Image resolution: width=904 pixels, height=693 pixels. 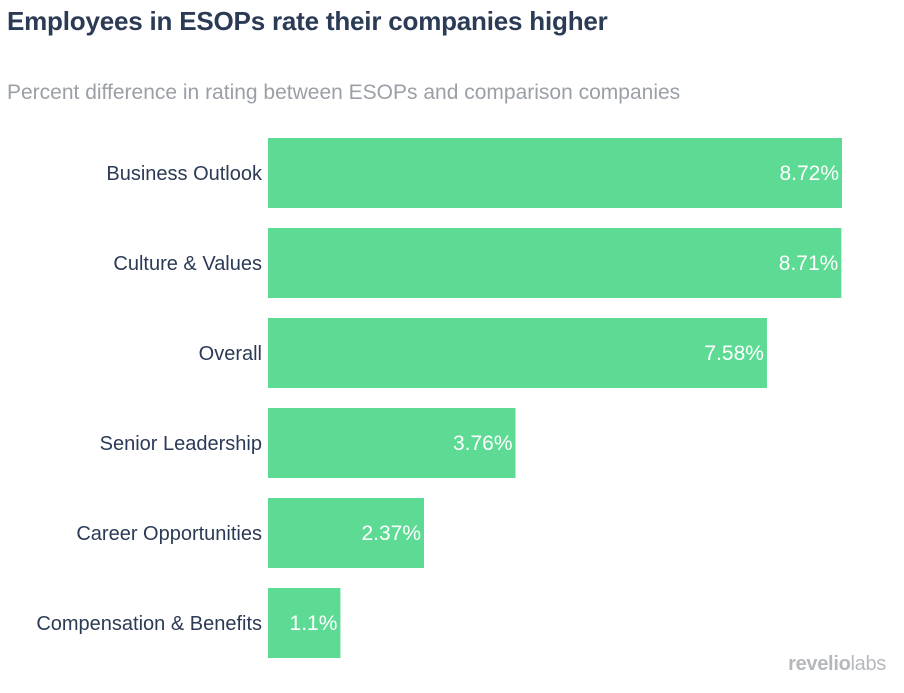 I want to click on bar-value-label: 1.1%, so click(x=314, y=623).